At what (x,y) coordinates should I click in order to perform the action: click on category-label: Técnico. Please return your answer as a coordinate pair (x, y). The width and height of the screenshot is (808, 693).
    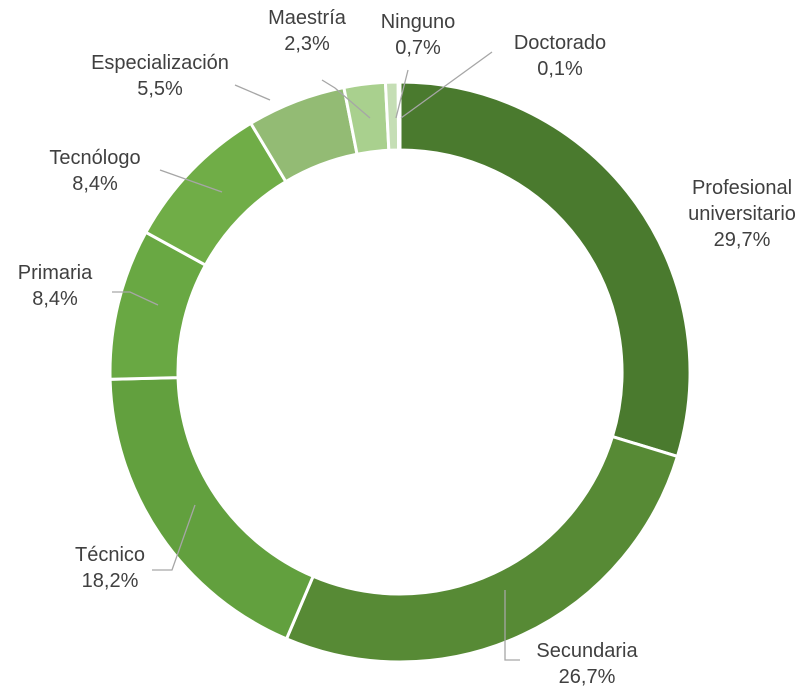
    Looking at the image, I should click on (110, 555).